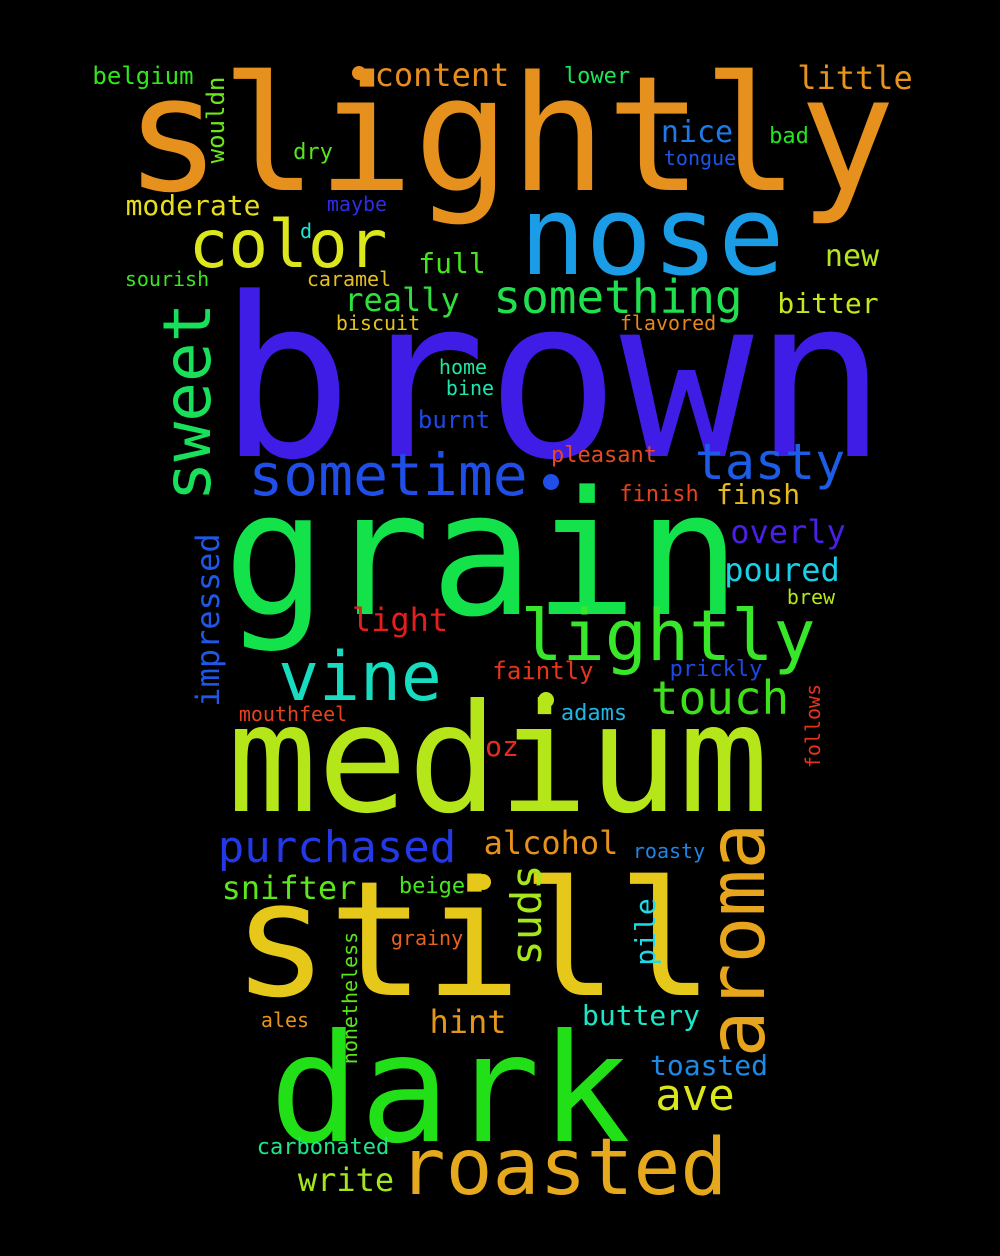  Describe the element at coordinates (695, 1095) in the screenshot. I see `word-ave: ave` at that location.